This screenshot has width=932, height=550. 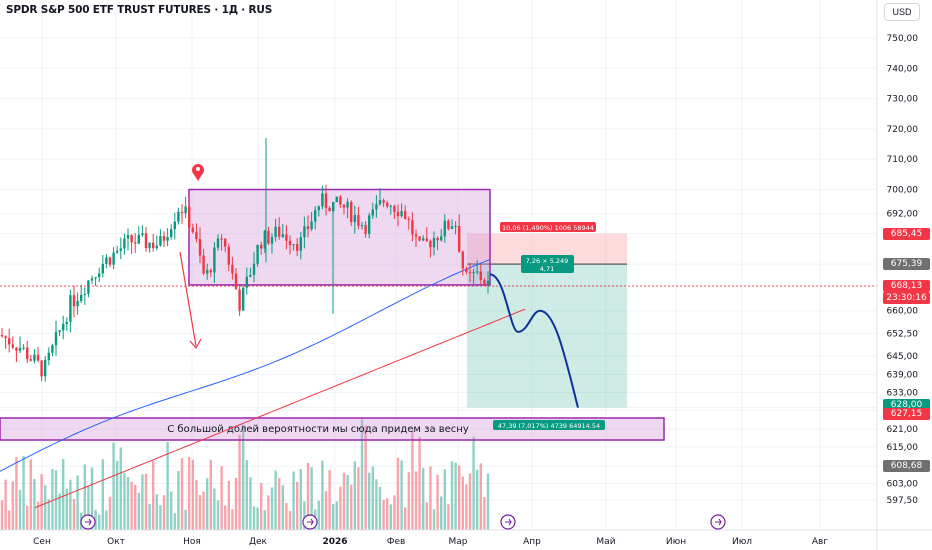 I want to click on time-tick-label: Май, so click(x=605, y=542).